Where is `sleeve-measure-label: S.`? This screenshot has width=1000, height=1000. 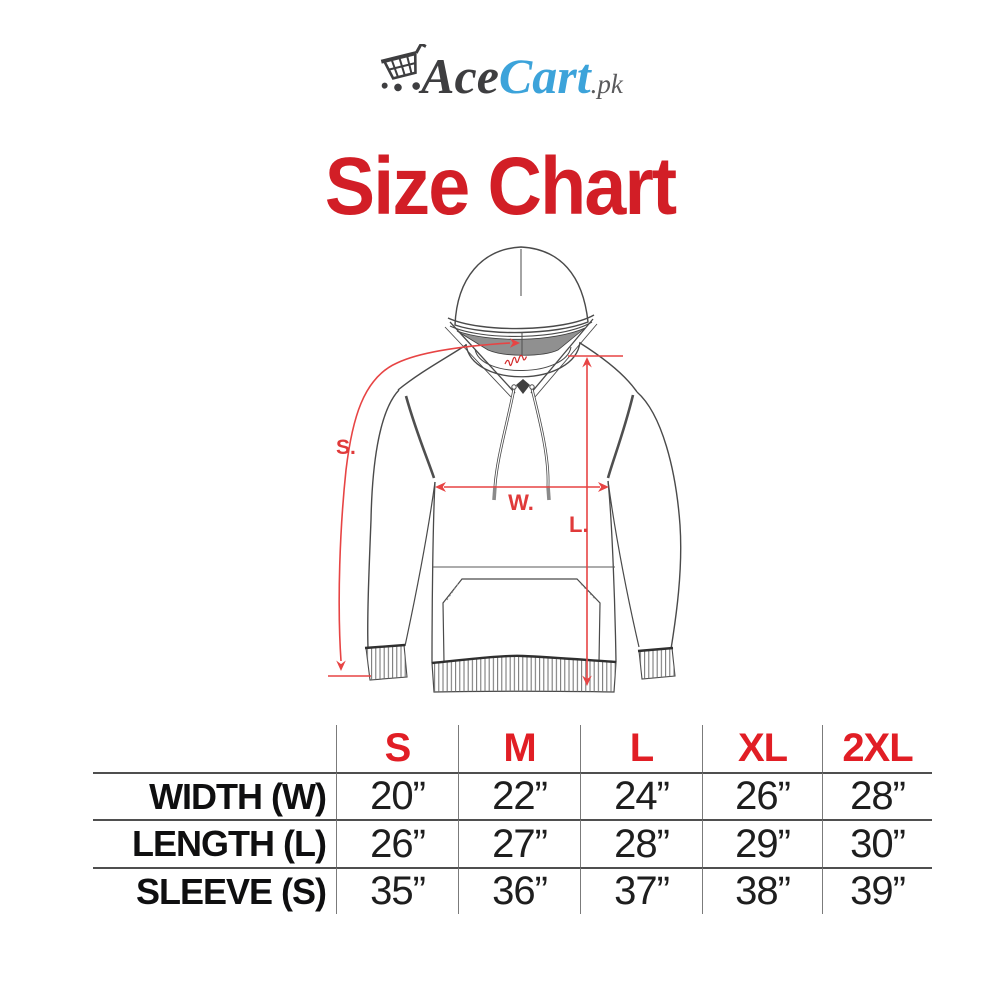
sleeve-measure-label: S. is located at coordinates (346, 447).